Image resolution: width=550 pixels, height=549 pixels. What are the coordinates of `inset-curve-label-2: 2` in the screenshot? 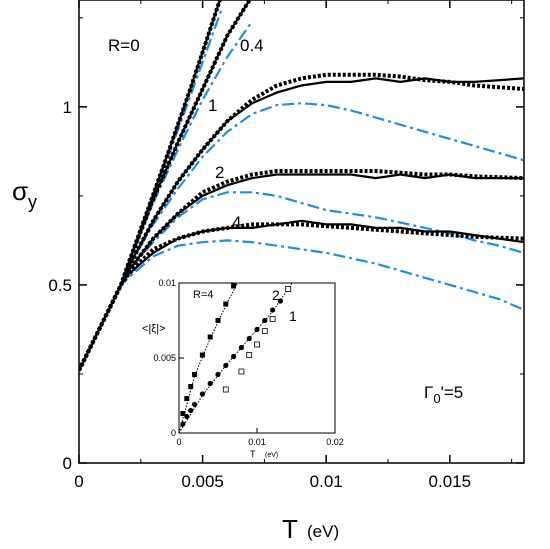 It's located at (276, 295).